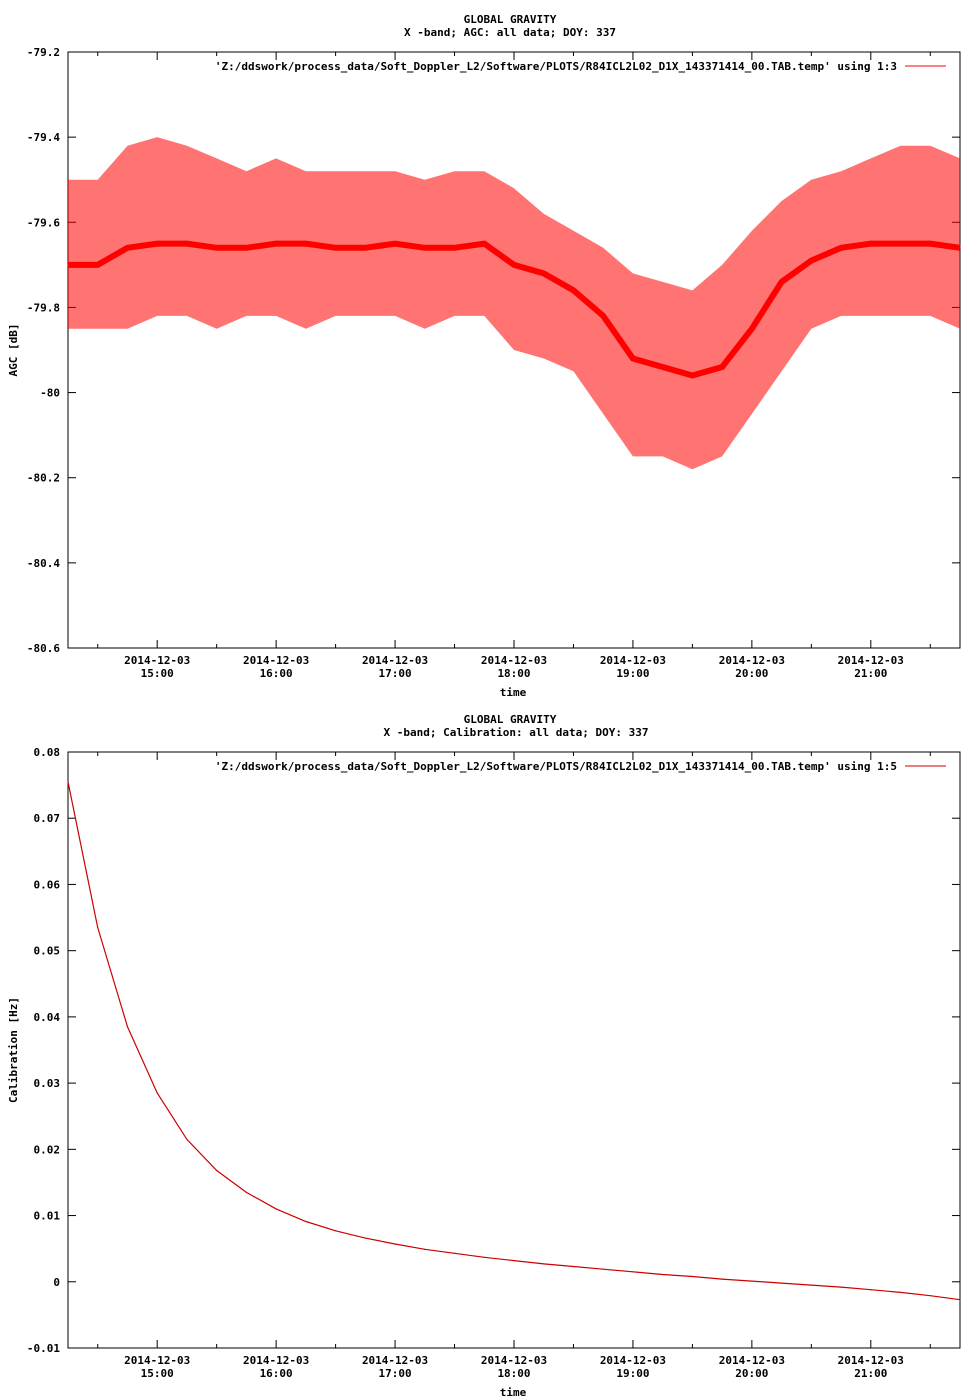 The width and height of the screenshot is (980, 1400). Describe the element at coordinates (47, 1017) in the screenshot. I see `y-tick-label: 0.04` at that location.